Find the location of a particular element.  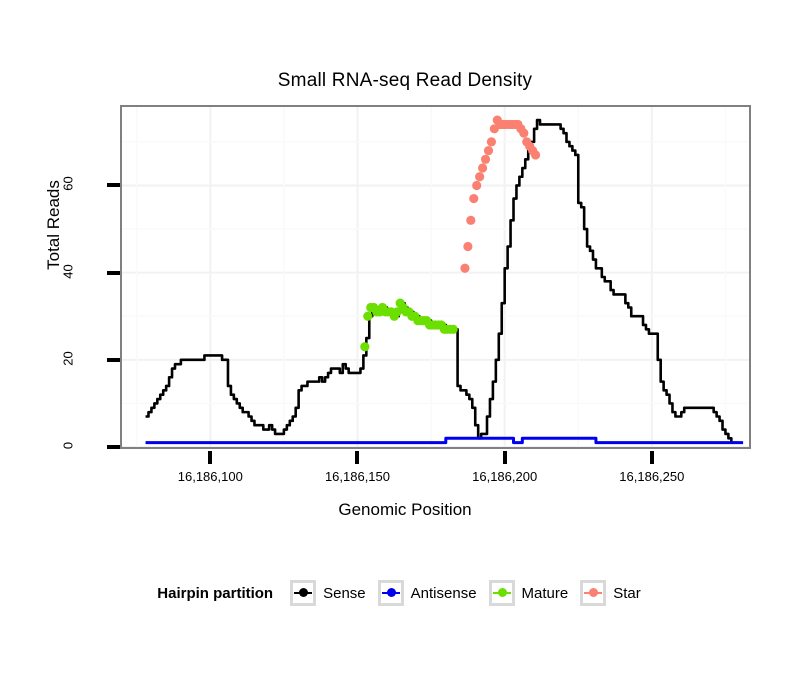

chart-title: Small RNA-seq Read Density is located at coordinates (405, 80).